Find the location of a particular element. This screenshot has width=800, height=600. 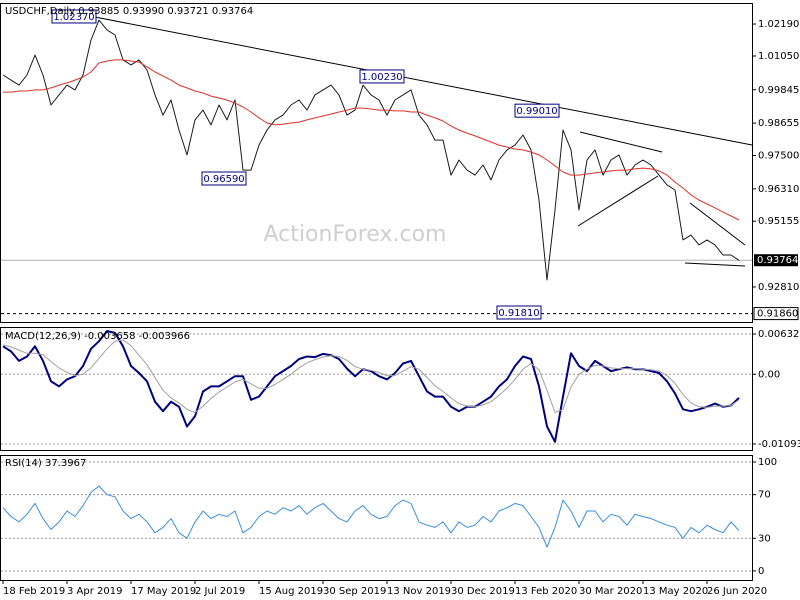

price-annotation: 0.99010 is located at coordinates (536, 111).